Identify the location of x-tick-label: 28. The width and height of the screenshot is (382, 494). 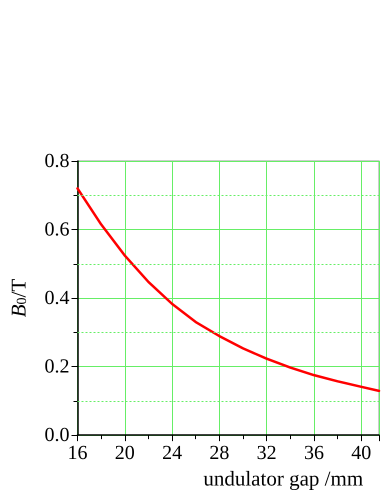
(219, 453).